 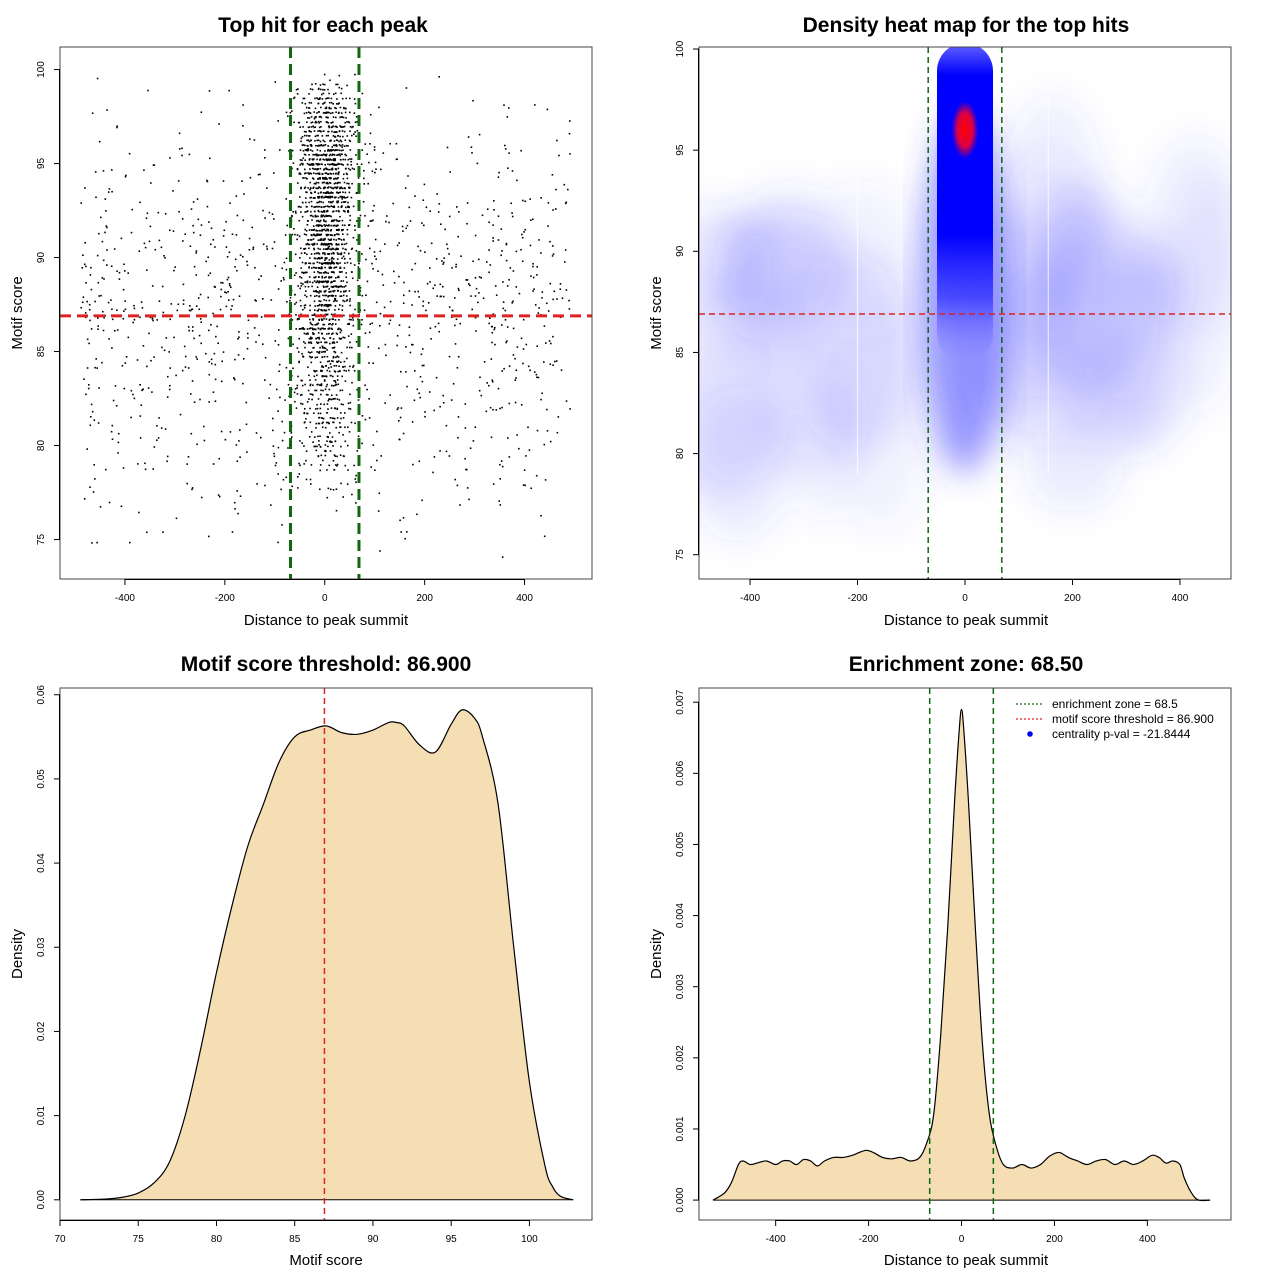 I want to click on scatter-x-tick-label: -200, so click(x=225, y=598).